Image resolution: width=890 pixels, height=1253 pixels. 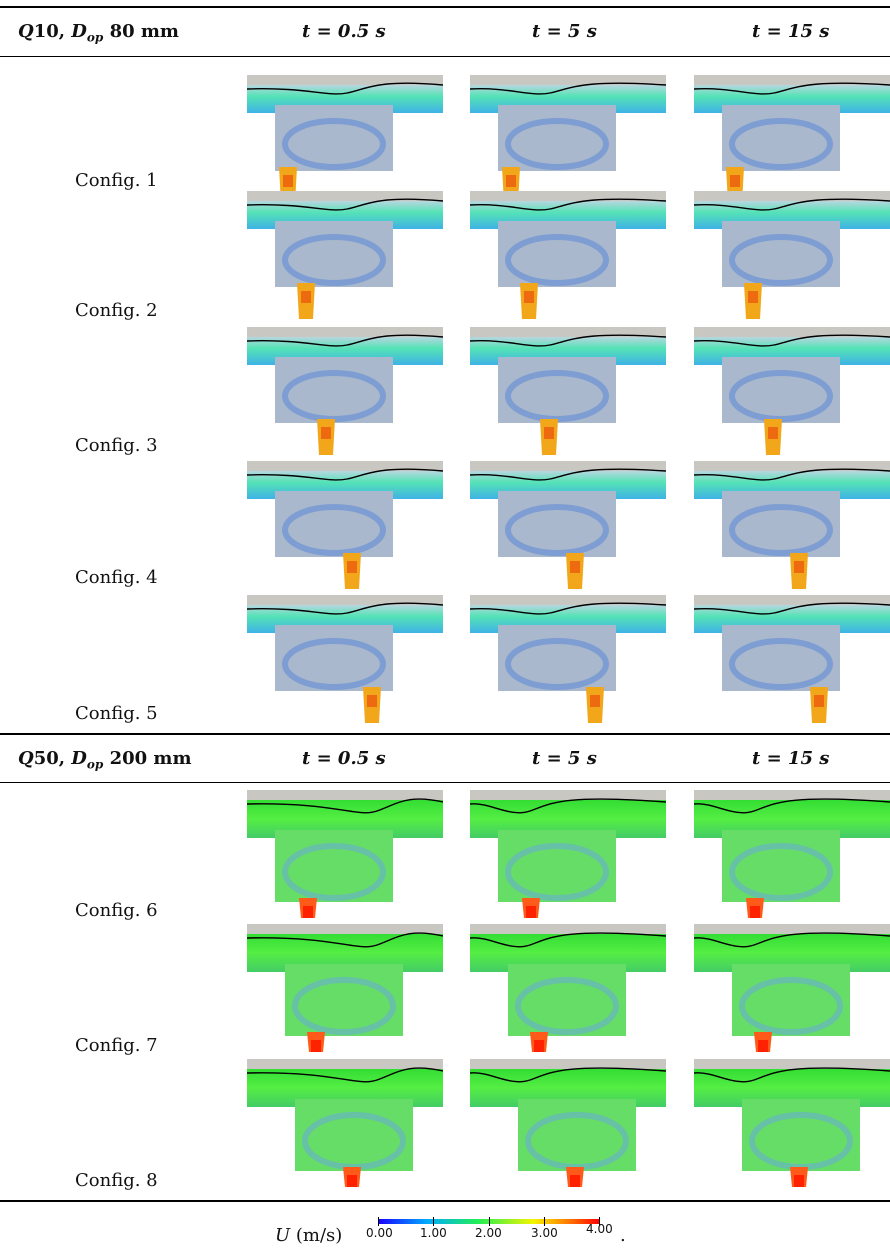 What do you see at coordinates (95, 764) in the screenshot?
I see `section2-d-sub: op` at bounding box center [95, 764].